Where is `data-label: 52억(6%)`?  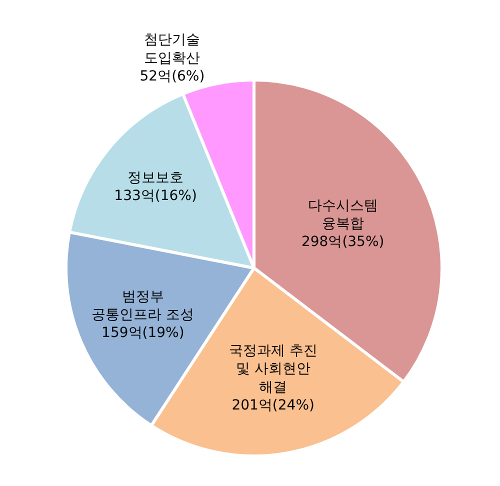
data-label: 52억(6%) is located at coordinates (172, 76).